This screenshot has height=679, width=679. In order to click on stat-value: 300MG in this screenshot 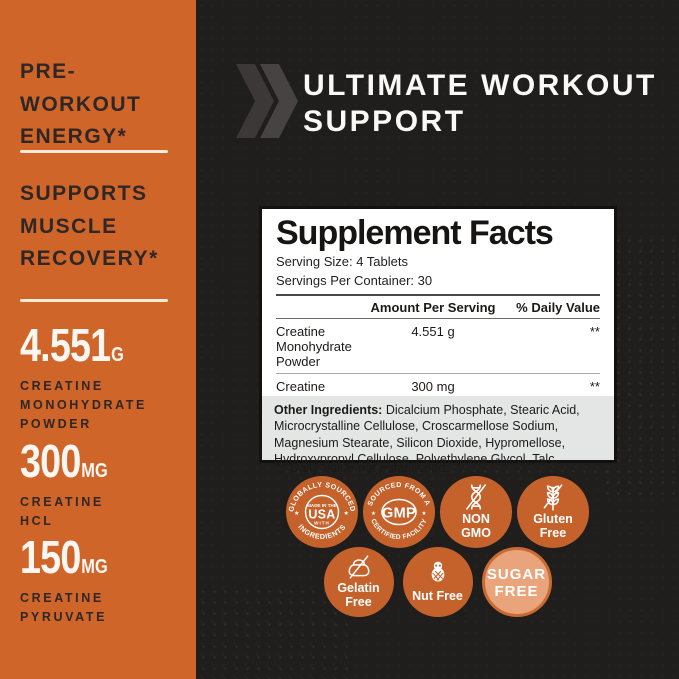, I will do `click(64, 461)`.